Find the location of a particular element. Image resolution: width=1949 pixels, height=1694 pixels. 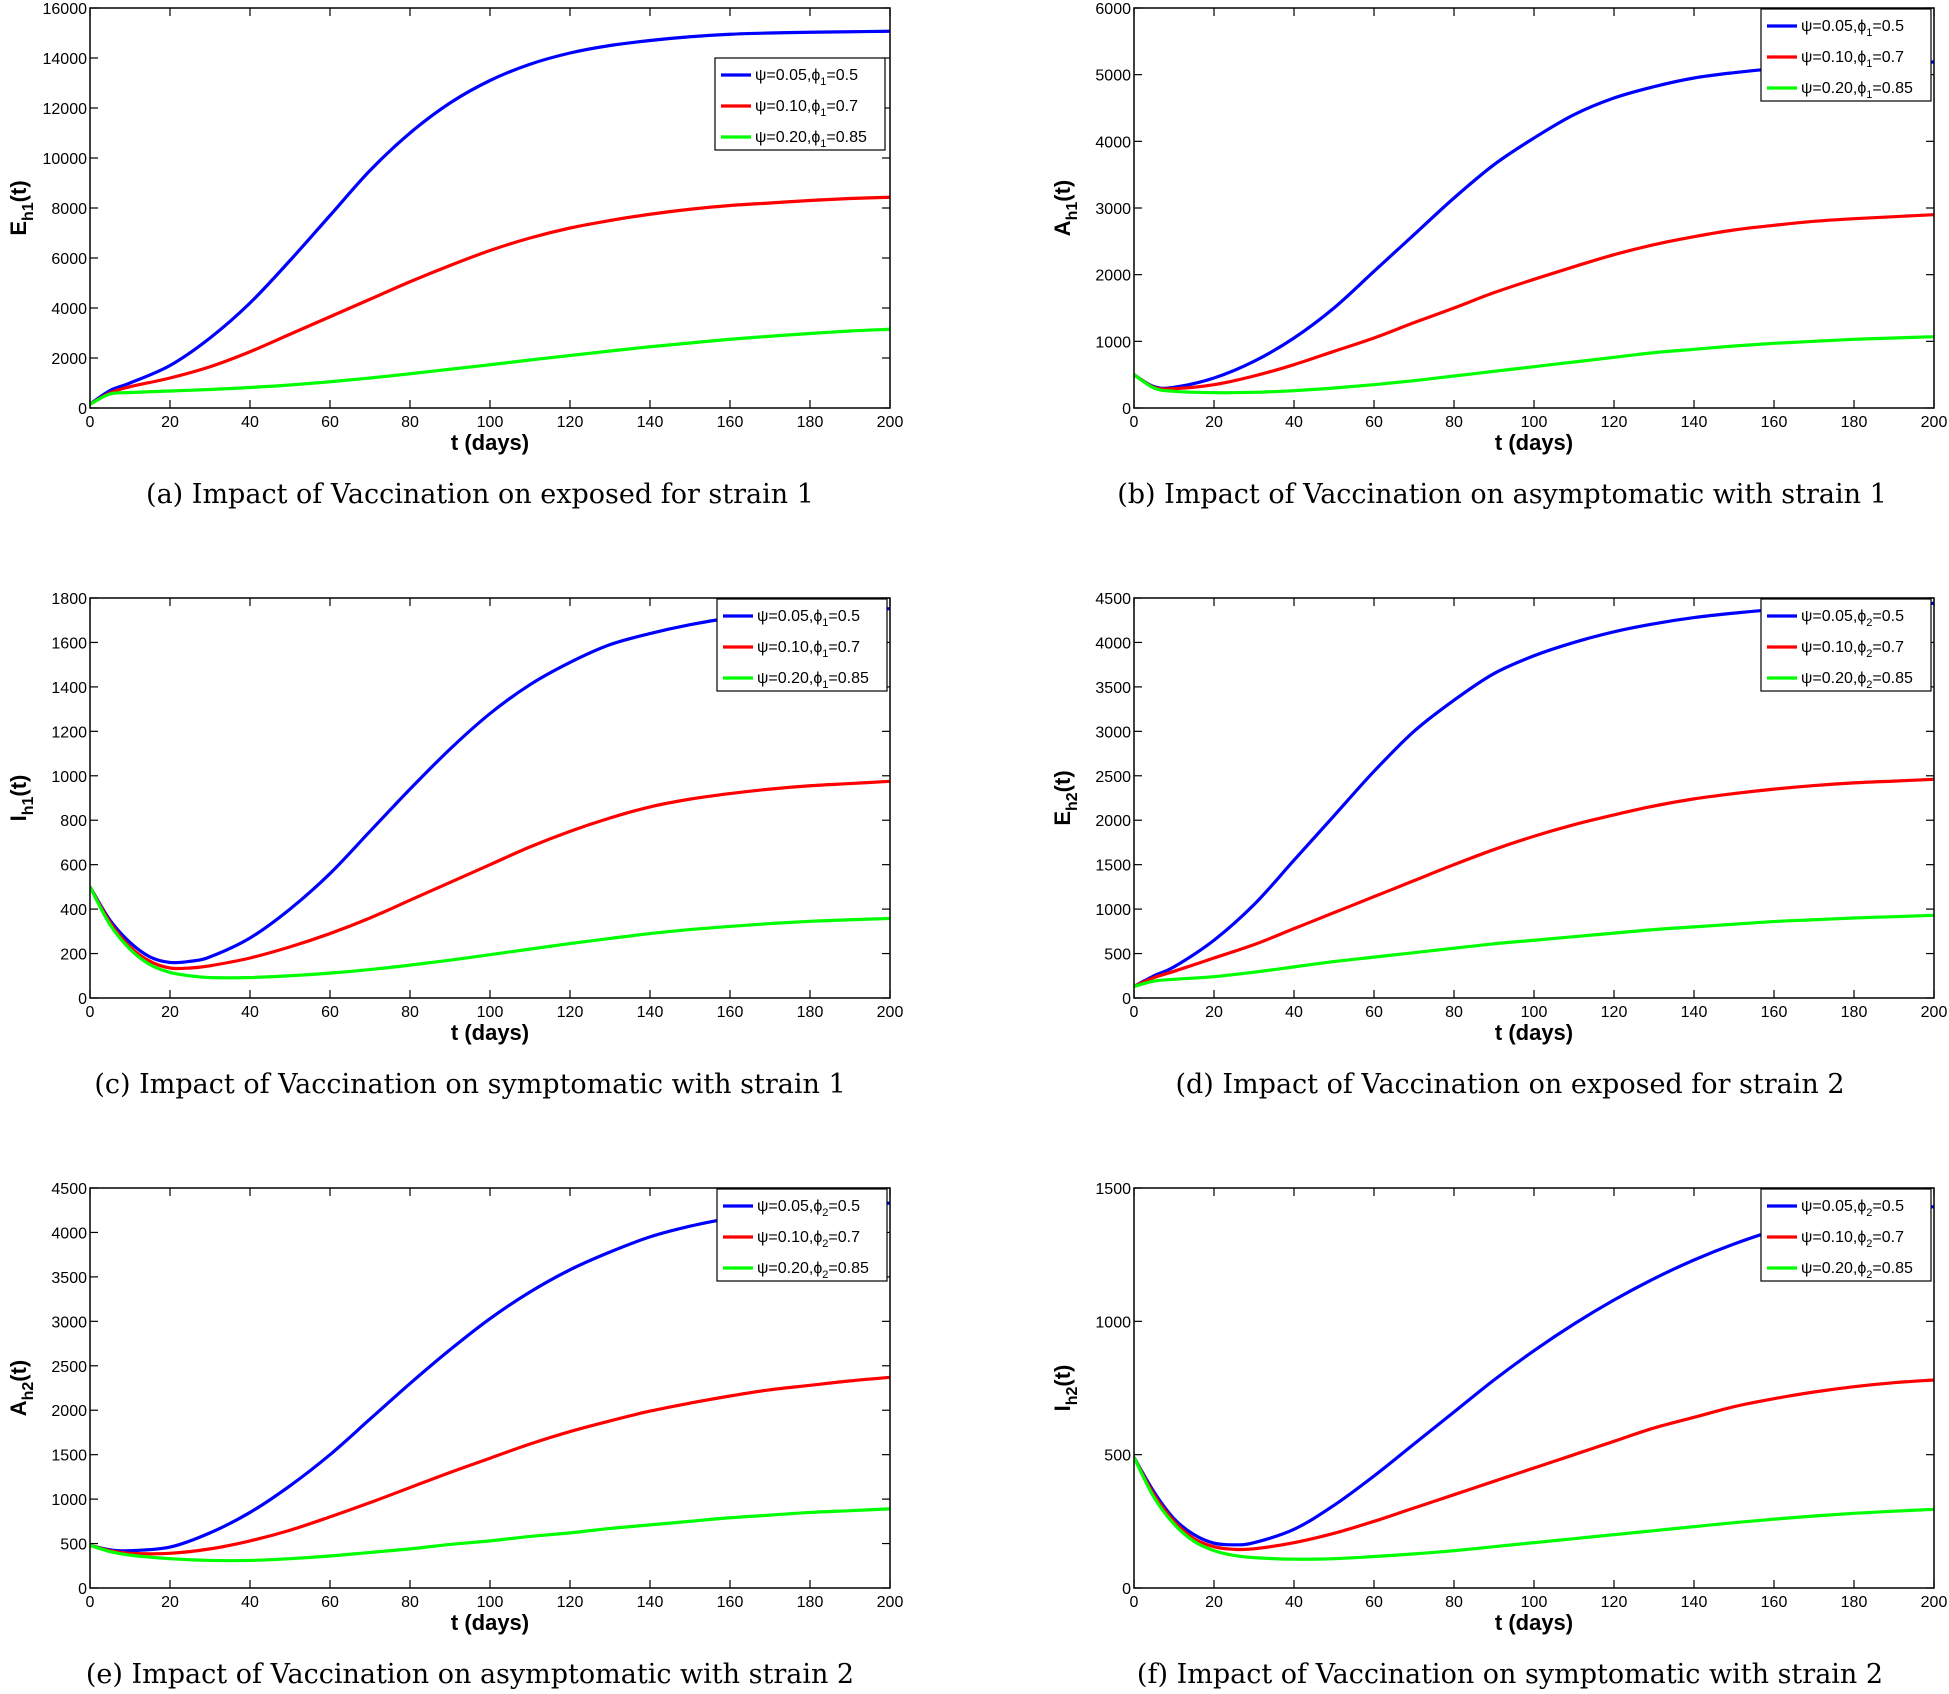

axes-frame is located at coordinates (1534, 1388).